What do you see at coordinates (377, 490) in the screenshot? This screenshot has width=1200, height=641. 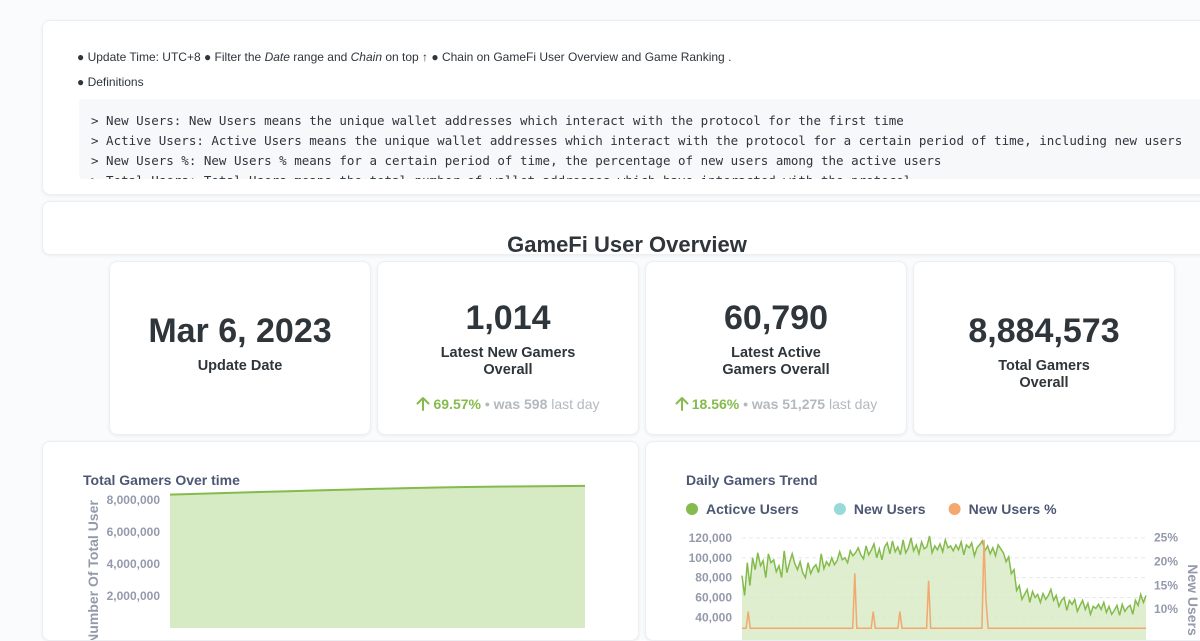 I see `total-gamers-line` at bounding box center [377, 490].